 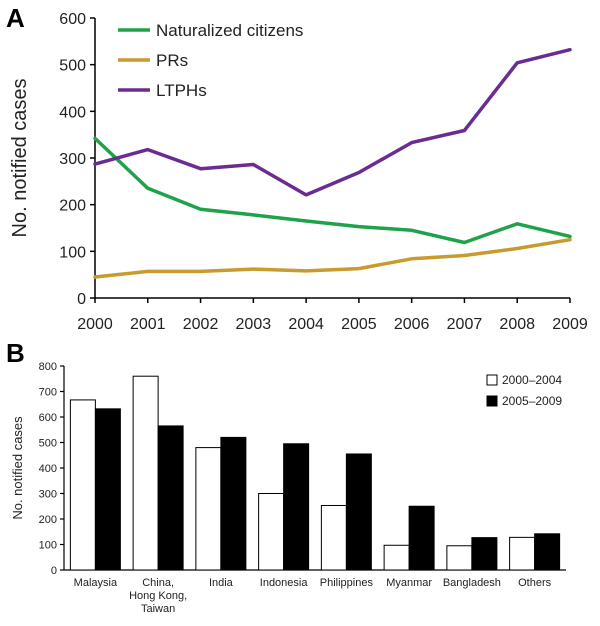 What do you see at coordinates (306, 324) in the screenshot?
I see `x-tick-label: 2004` at bounding box center [306, 324].